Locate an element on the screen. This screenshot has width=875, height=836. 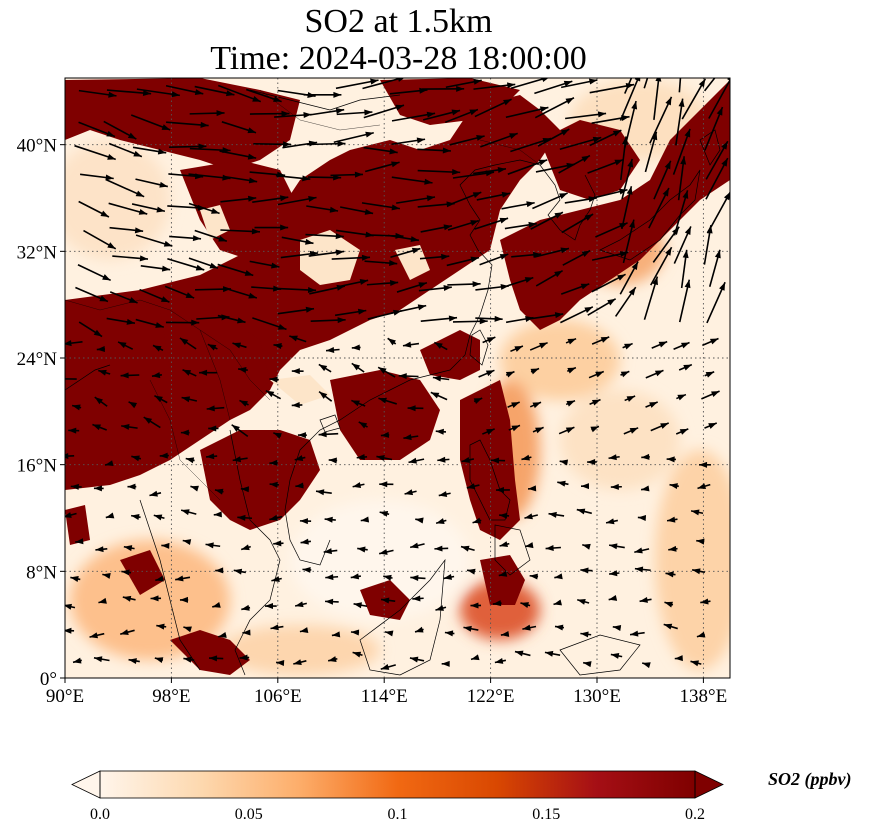
lon-tick-label: 122°E is located at coordinates (491, 696).